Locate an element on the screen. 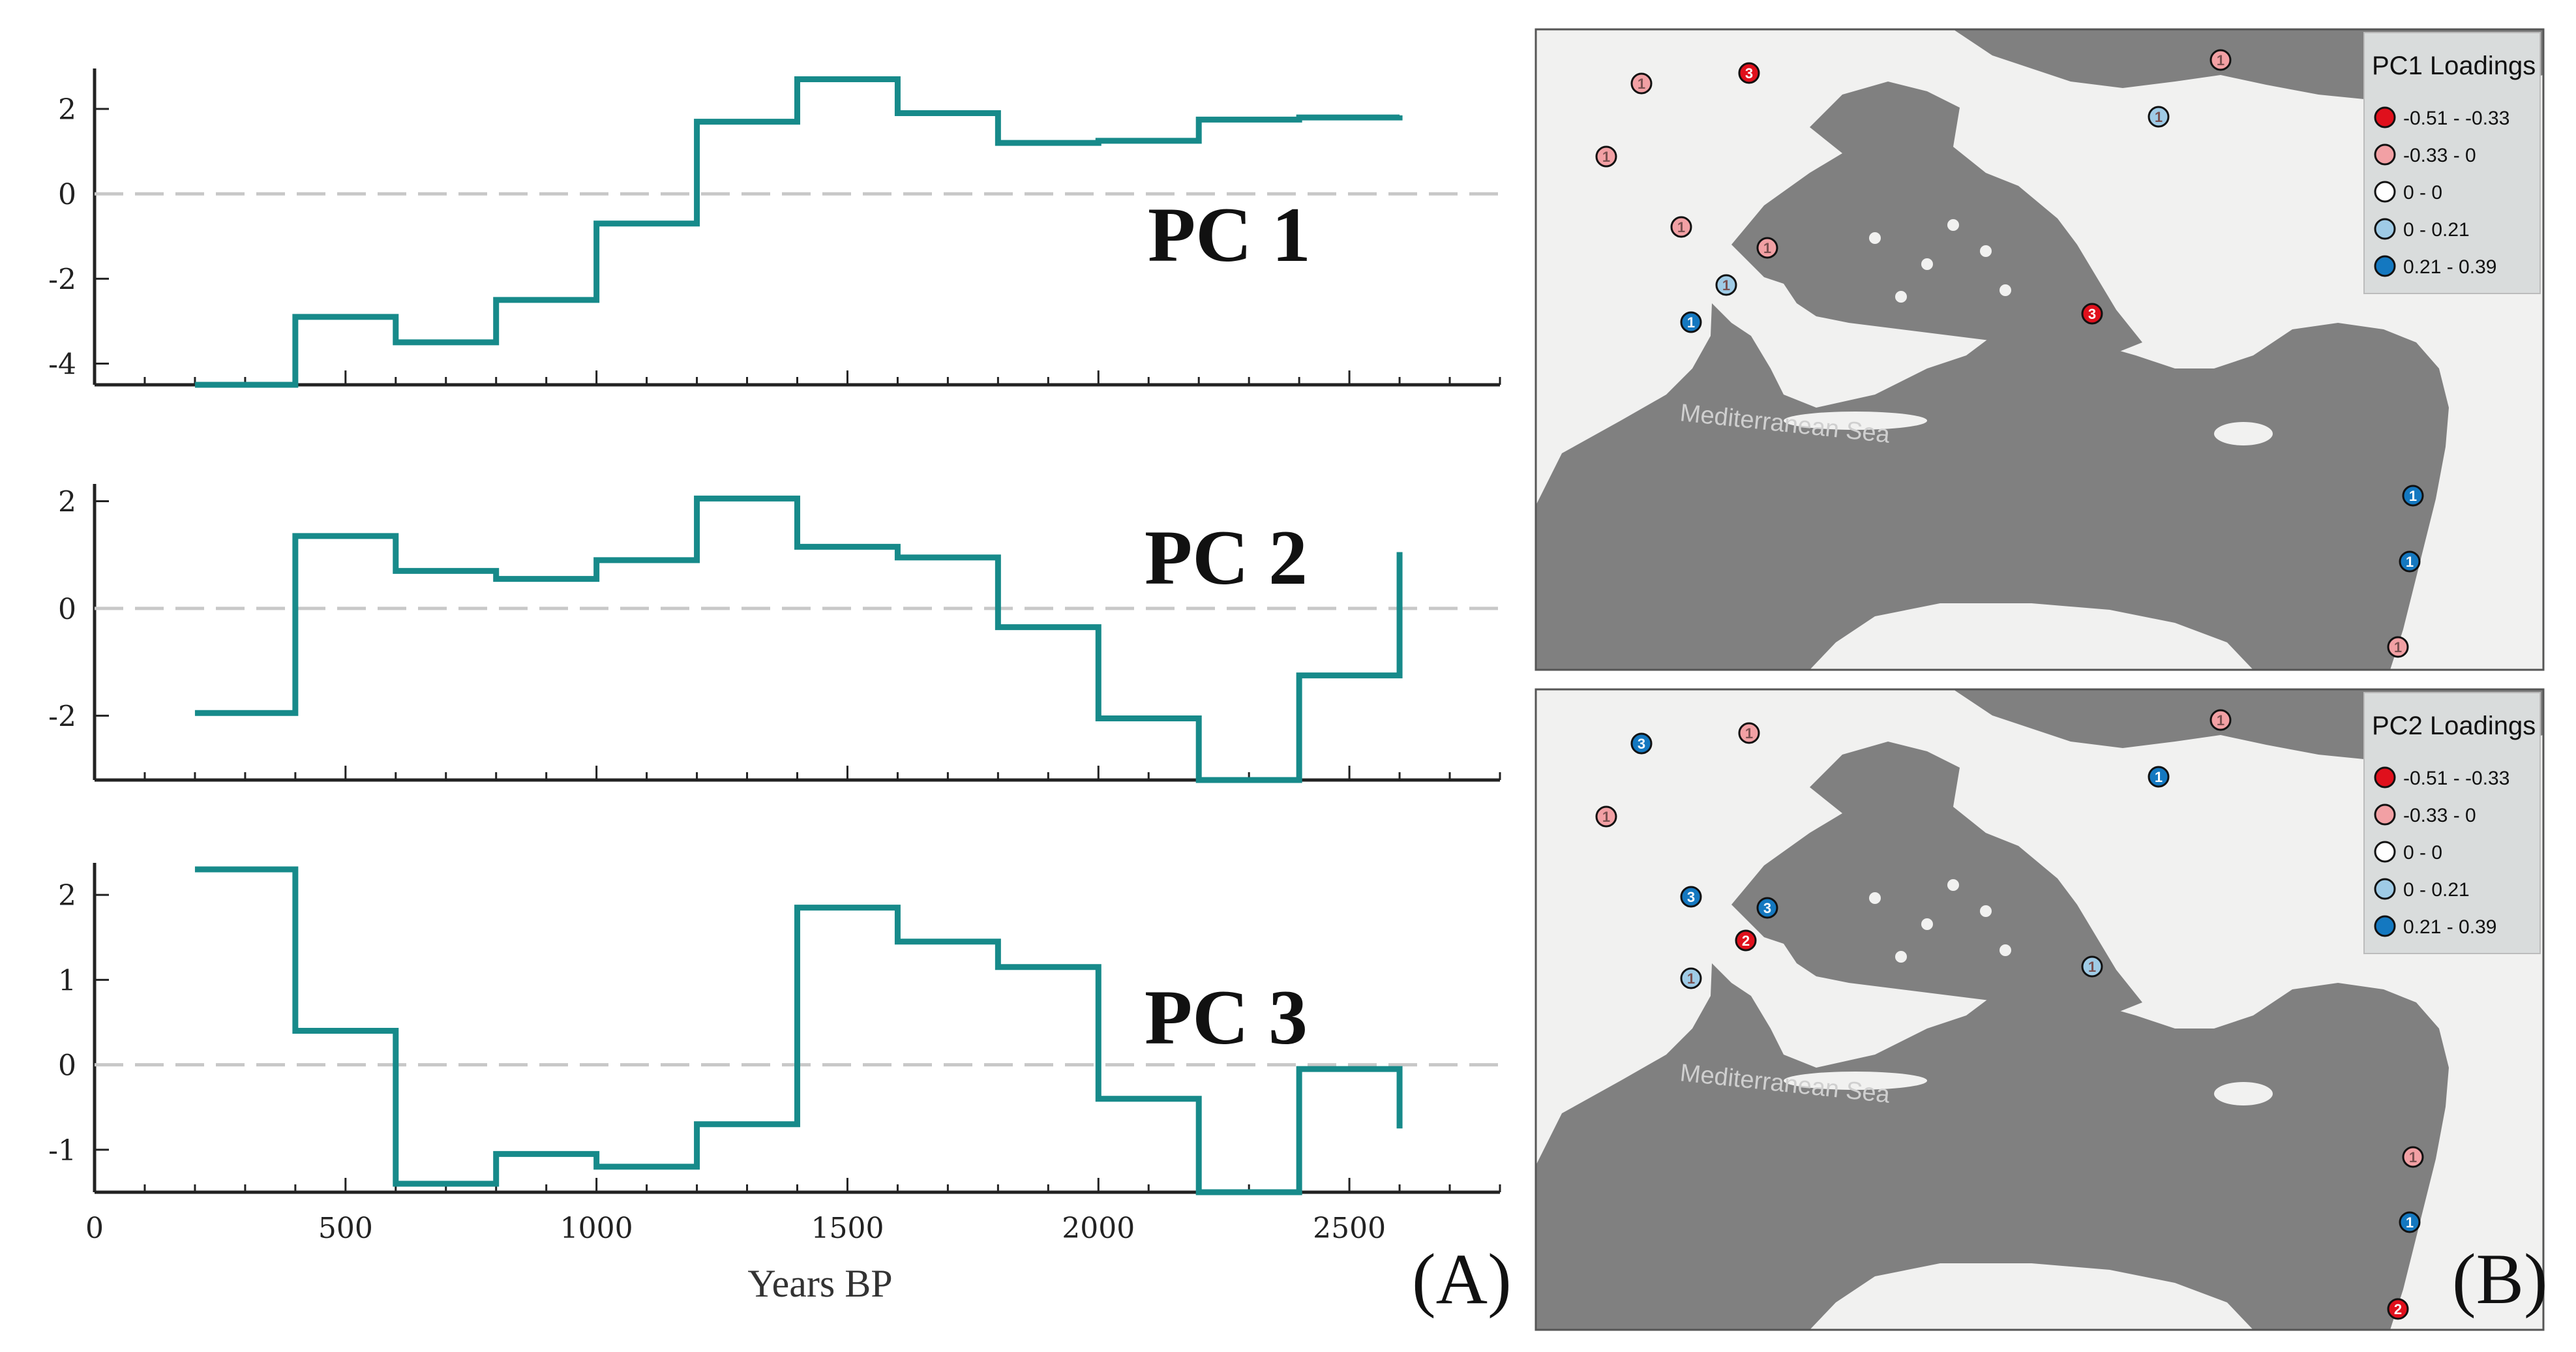 Image resolution: width=2576 pixels, height=1352 pixels. series-label: PC 1 is located at coordinates (1229, 234).